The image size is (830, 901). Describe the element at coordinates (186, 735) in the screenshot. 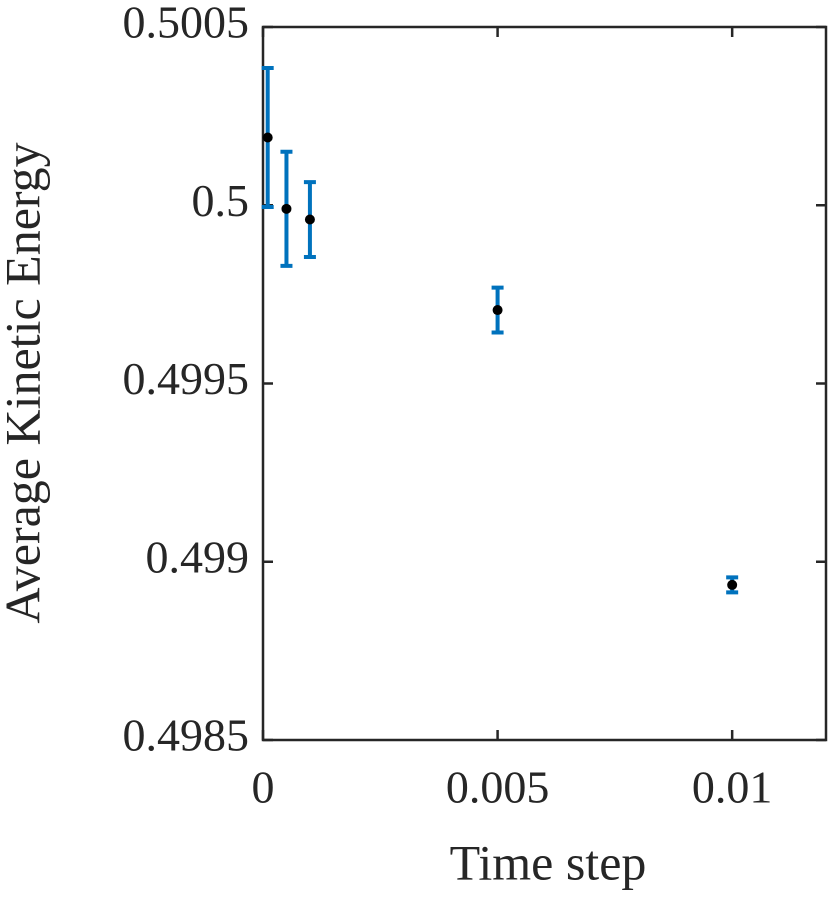

I see `y-tick-label: 0.4985` at that location.